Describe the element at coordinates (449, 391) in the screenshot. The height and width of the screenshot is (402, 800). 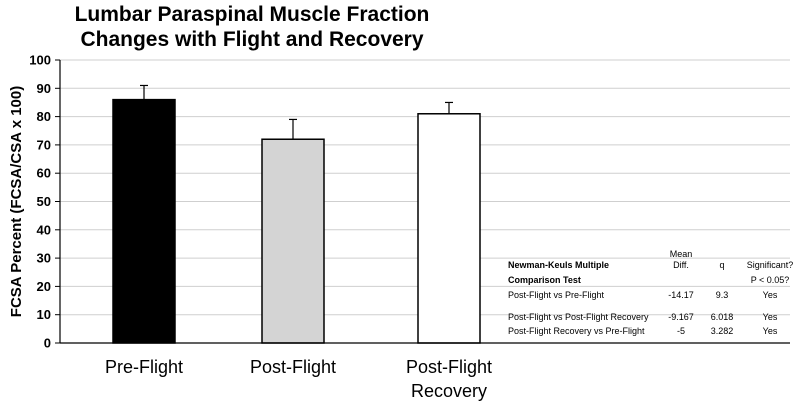
I see `x-tick-label: Recovery` at that location.